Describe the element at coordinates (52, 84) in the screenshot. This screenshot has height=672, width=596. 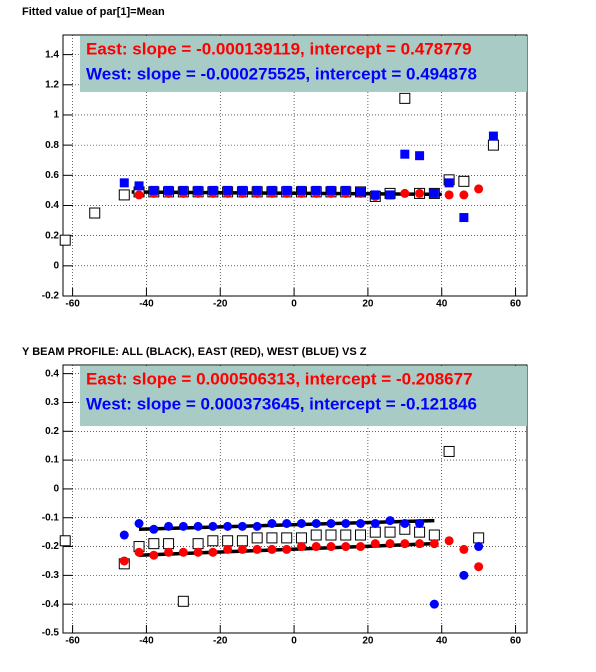
I see `y-tick-label: 1.2` at that location.